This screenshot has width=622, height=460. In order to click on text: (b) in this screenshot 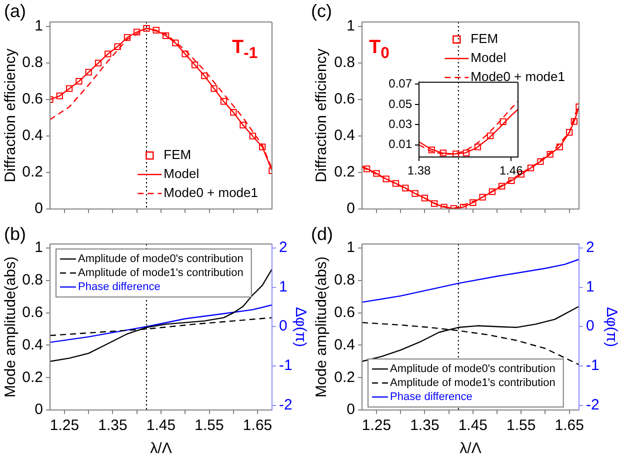, I will do `click(15, 234)`.